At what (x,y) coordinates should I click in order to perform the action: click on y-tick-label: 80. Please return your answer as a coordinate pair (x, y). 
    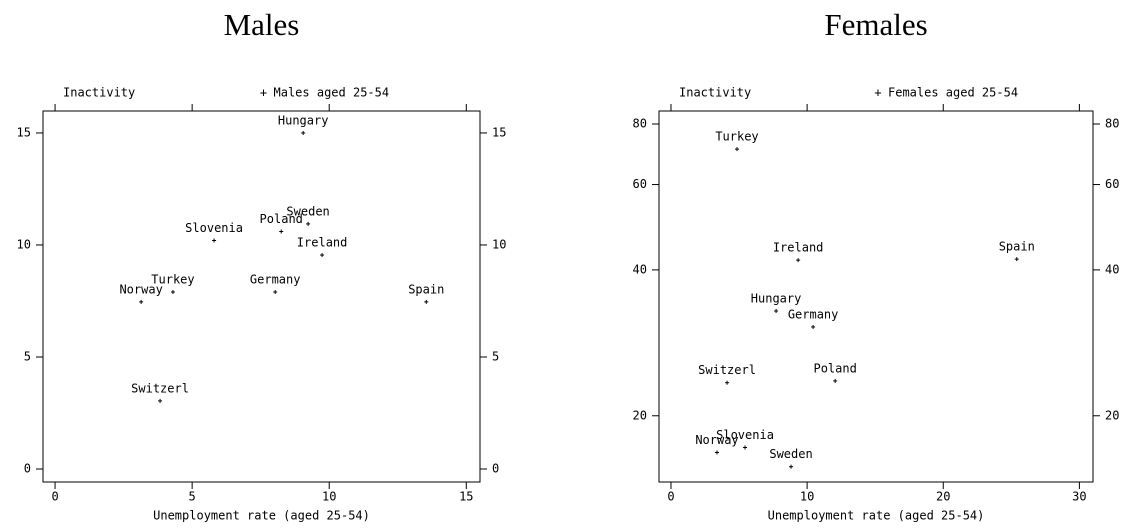
    Looking at the image, I should click on (640, 124).